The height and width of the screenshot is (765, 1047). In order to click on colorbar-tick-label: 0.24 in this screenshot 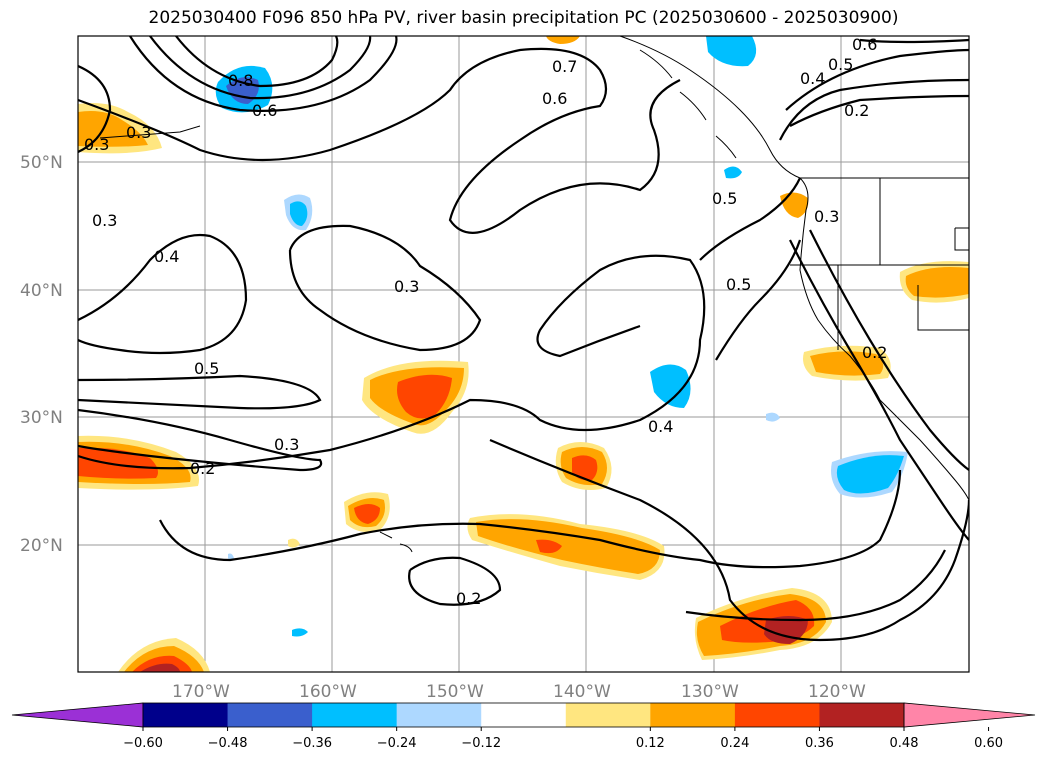, I will do `click(734, 743)`.